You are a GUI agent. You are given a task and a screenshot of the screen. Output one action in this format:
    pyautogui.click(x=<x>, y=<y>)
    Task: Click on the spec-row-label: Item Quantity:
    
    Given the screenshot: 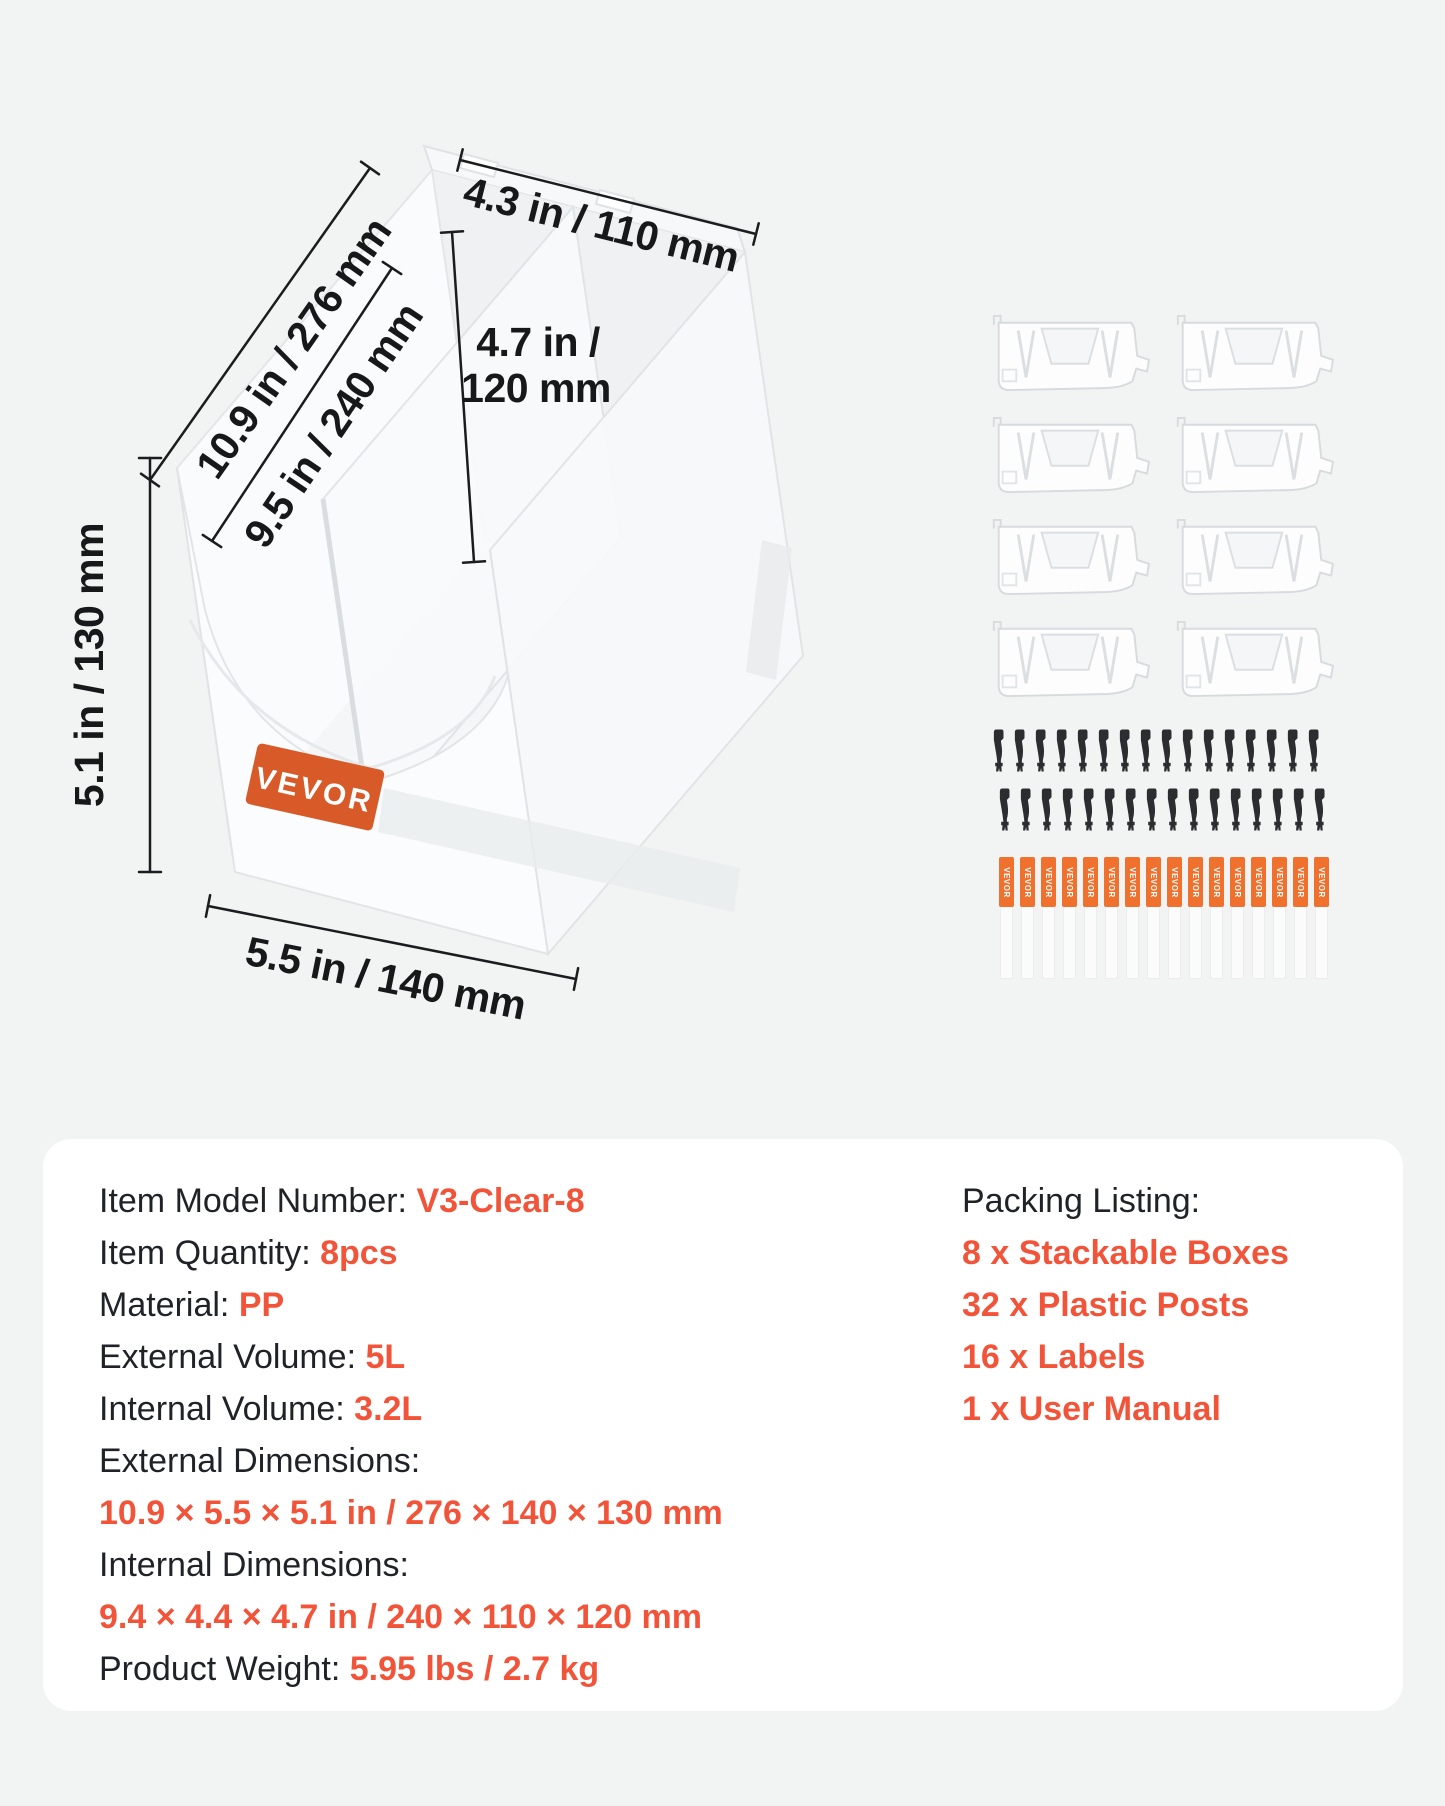 What is the action you would take?
    pyautogui.click(x=210, y=1253)
    